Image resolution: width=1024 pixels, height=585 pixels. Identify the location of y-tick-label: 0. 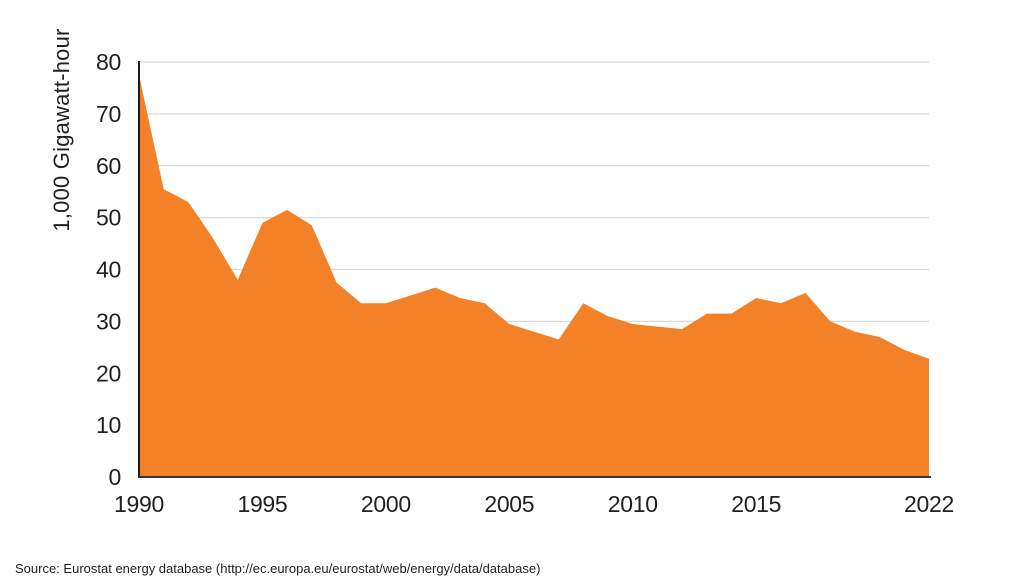
(115, 477).